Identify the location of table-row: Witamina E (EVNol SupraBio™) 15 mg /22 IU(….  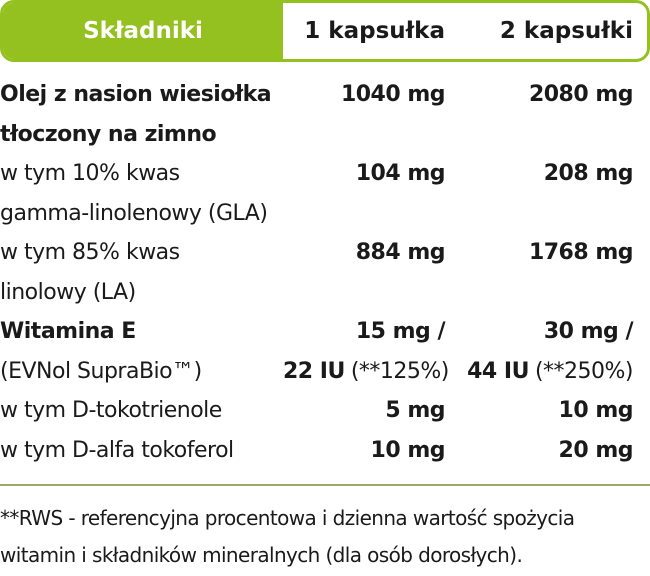
(325, 351).